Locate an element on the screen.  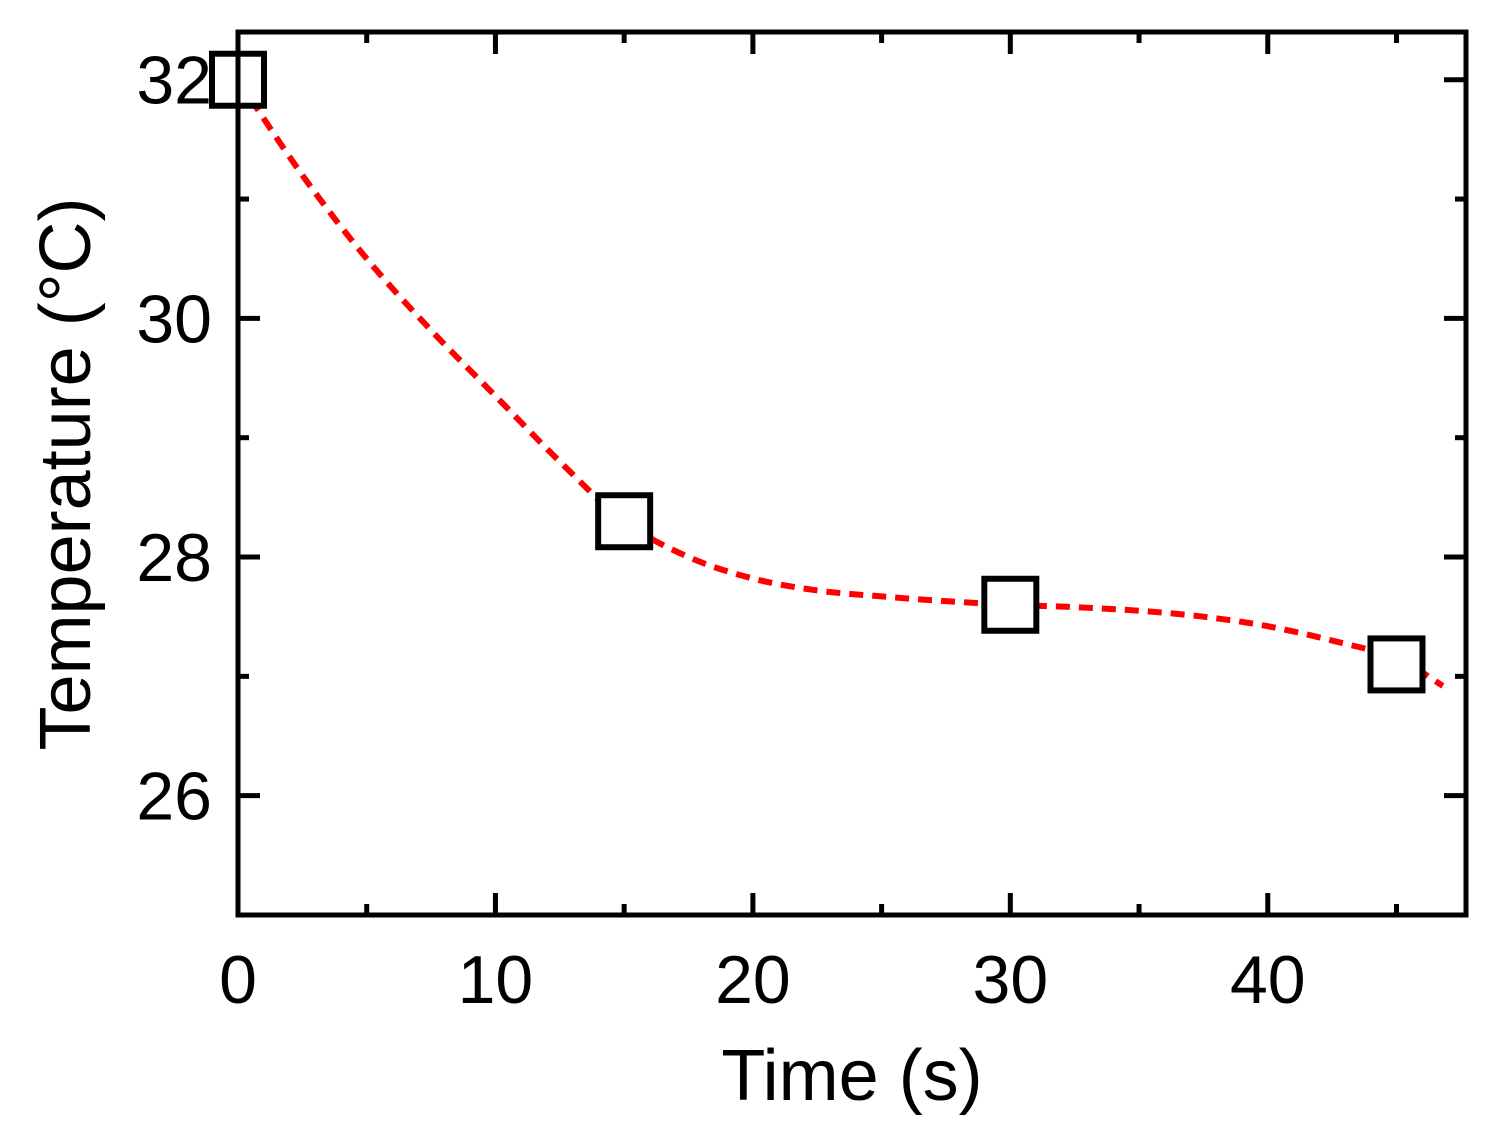
y-axis-title: Temperature (°C) is located at coordinates (66, 474).